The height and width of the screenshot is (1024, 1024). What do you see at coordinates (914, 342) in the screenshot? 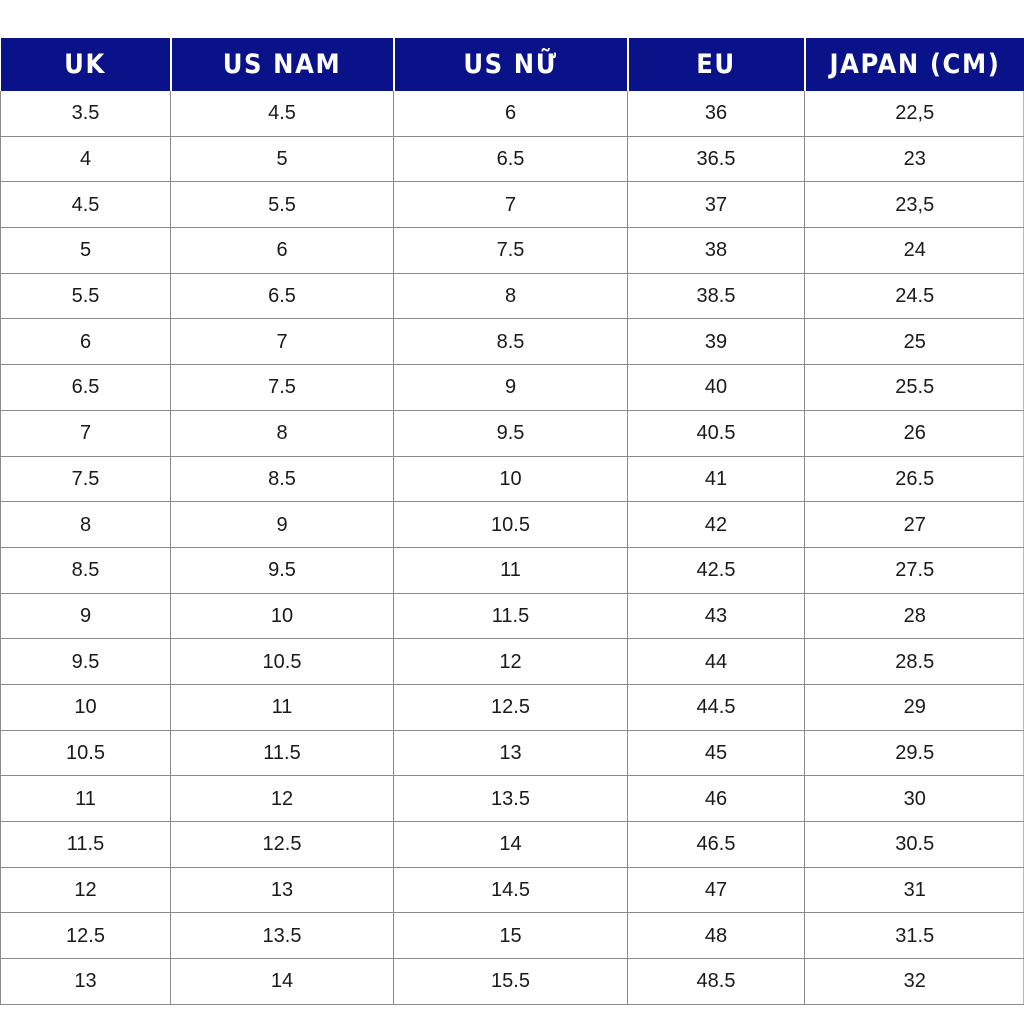
I see `cell-japan: 25` at bounding box center [914, 342].